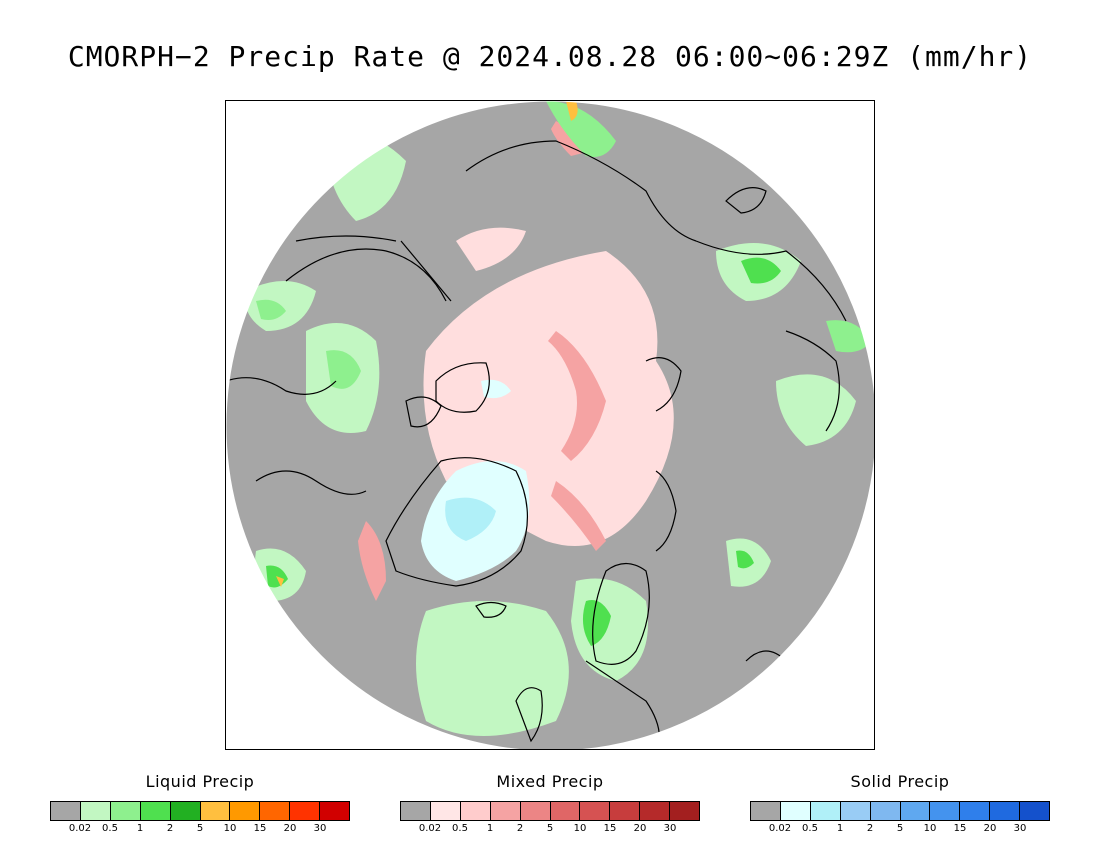  I want to click on legend-ticks-liquid: 0.02 0.5 1 2 5 10 15 20 30, so click(200, 830).